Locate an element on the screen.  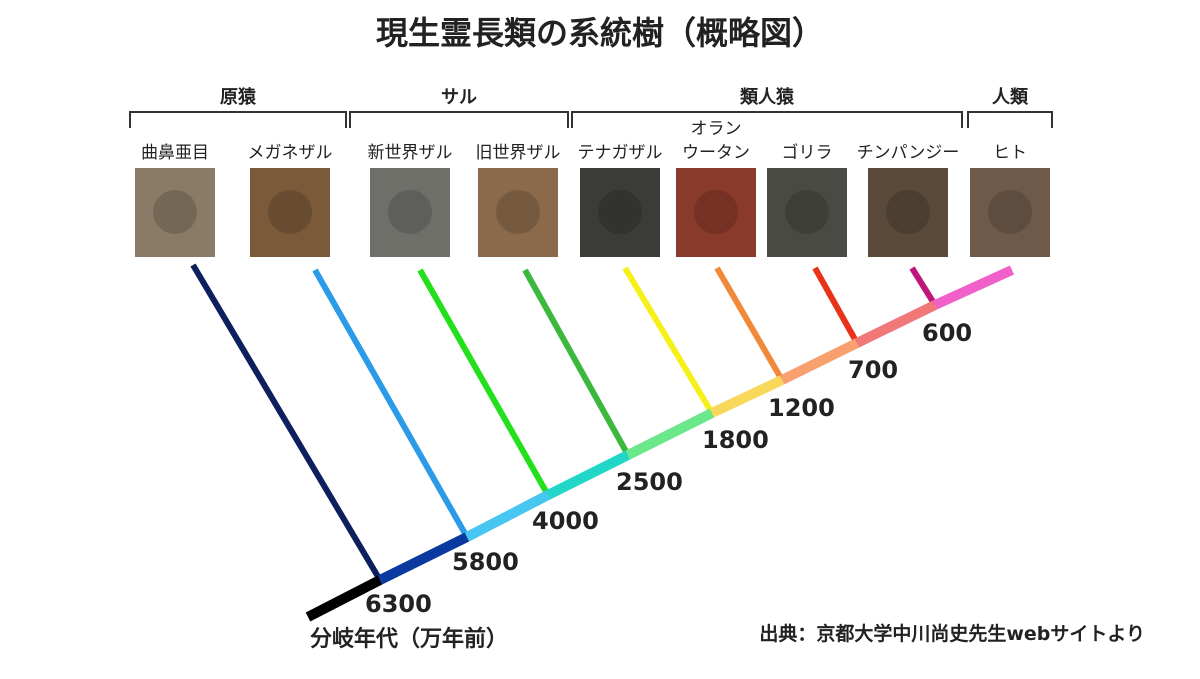
species-label: チンパンジー is located at coordinates (908, 153).